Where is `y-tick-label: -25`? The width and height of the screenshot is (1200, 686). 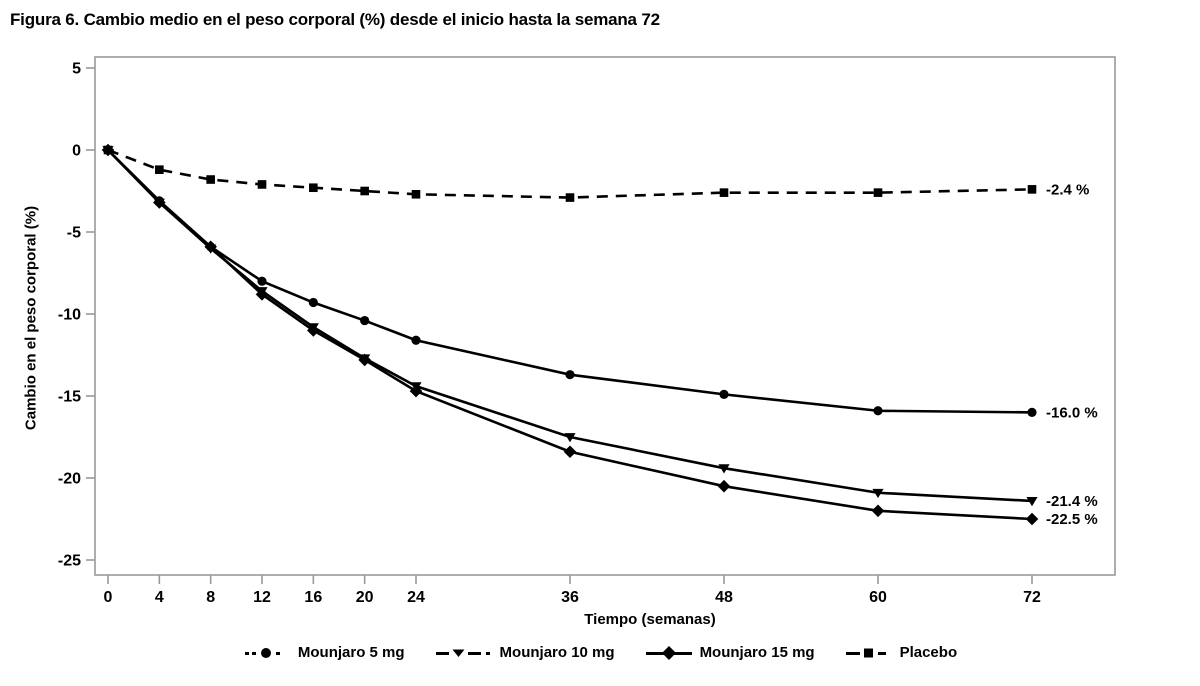
y-tick-label: -25 is located at coordinates (69, 561).